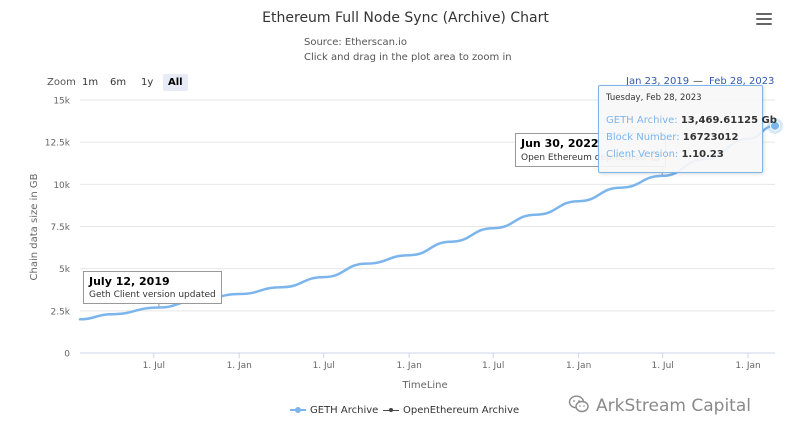 This screenshot has height=433, width=811. I want to click on tooltip-key: GETH Archive:, so click(643, 120).